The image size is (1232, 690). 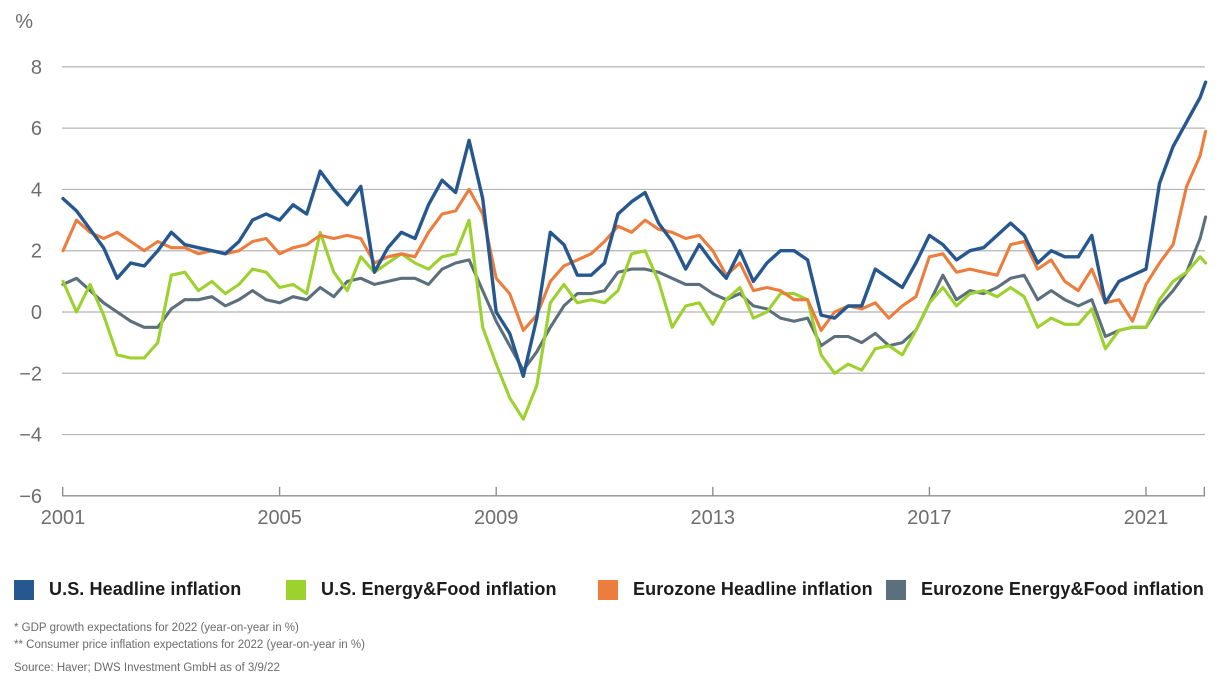 I want to click on legend-label: Eurozone Headline inflation, so click(x=753, y=589).